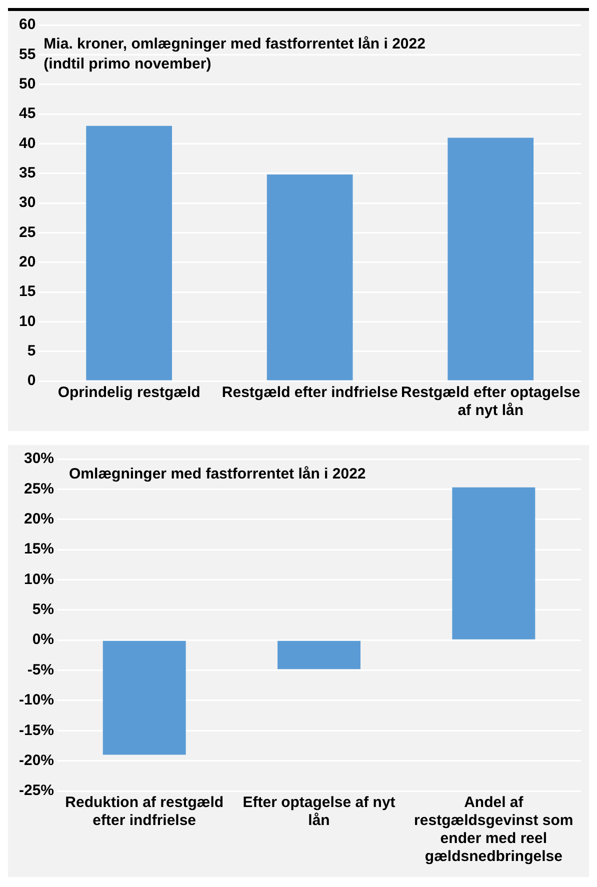  Describe the element at coordinates (31, 381) in the screenshot. I see `y-tick-label: 0` at that location.